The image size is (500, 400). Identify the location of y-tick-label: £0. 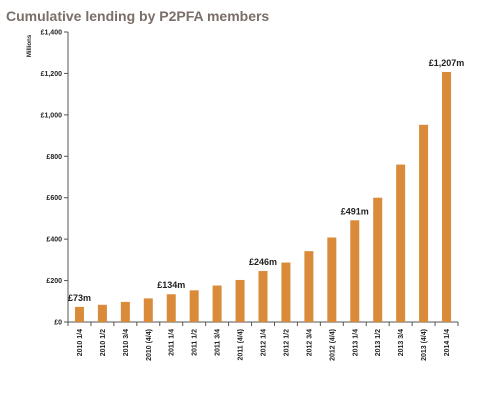
(58, 323).